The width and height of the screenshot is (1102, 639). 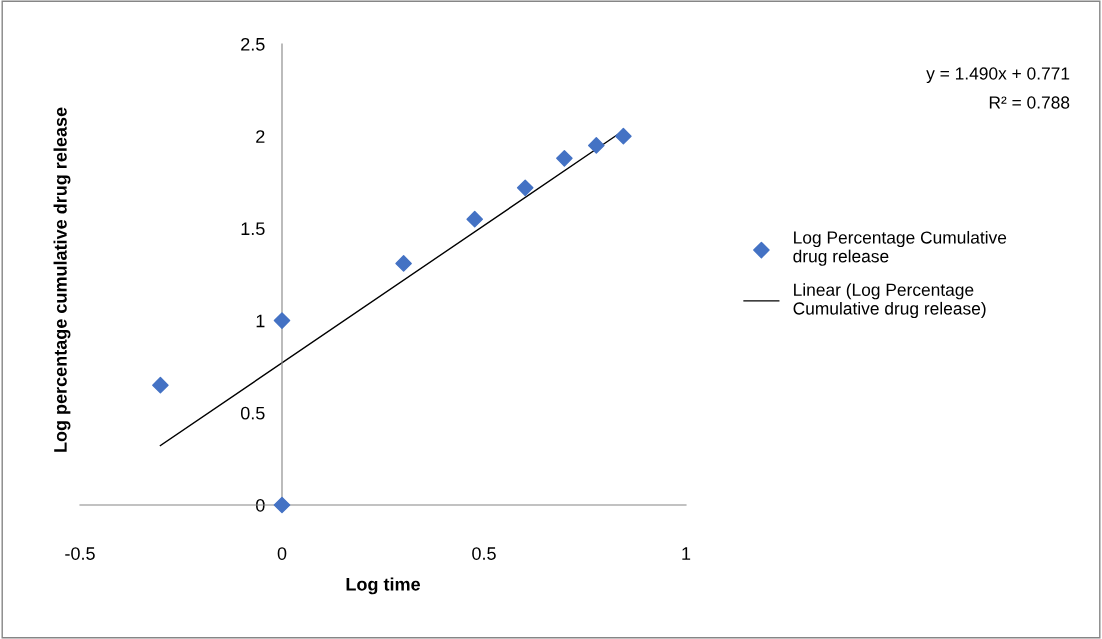 What do you see at coordinates (282, 553) in the screenshot?
I see `x-tick-label: 0` at bounding box center [282, 553].